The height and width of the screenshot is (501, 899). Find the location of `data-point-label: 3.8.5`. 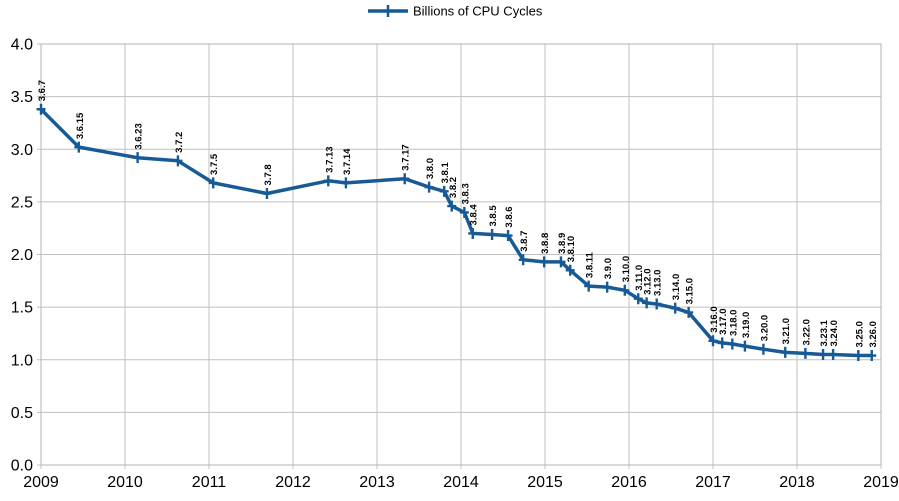

data-point-label: 3.8.5 is located at coordinates (493, 216).